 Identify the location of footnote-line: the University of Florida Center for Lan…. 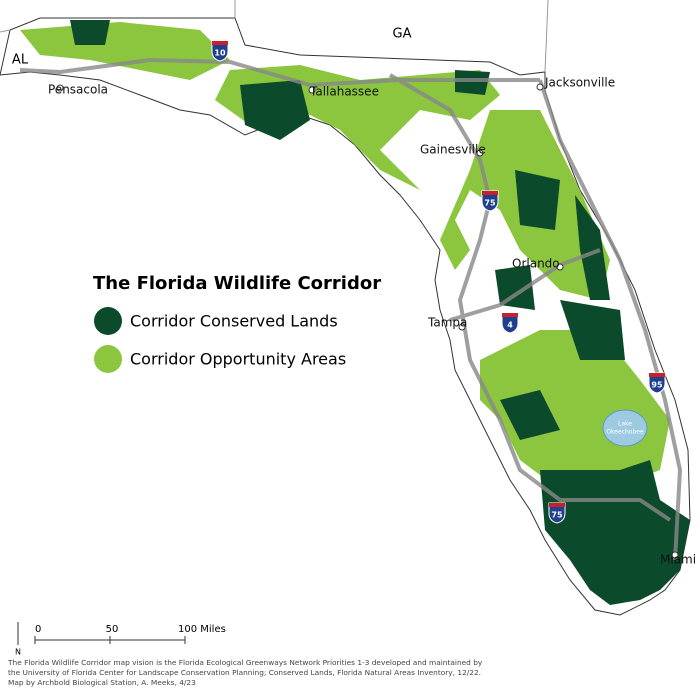
(244, 672).